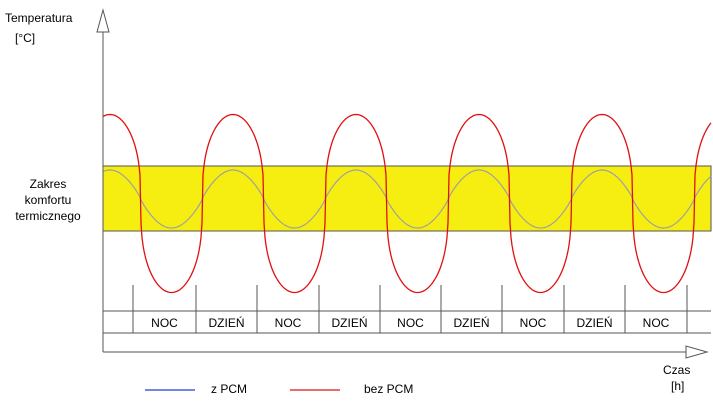  Describe the element at coordinates (103, 20) in the screenshot. I see `y-axis-arrow-icon` at that location.